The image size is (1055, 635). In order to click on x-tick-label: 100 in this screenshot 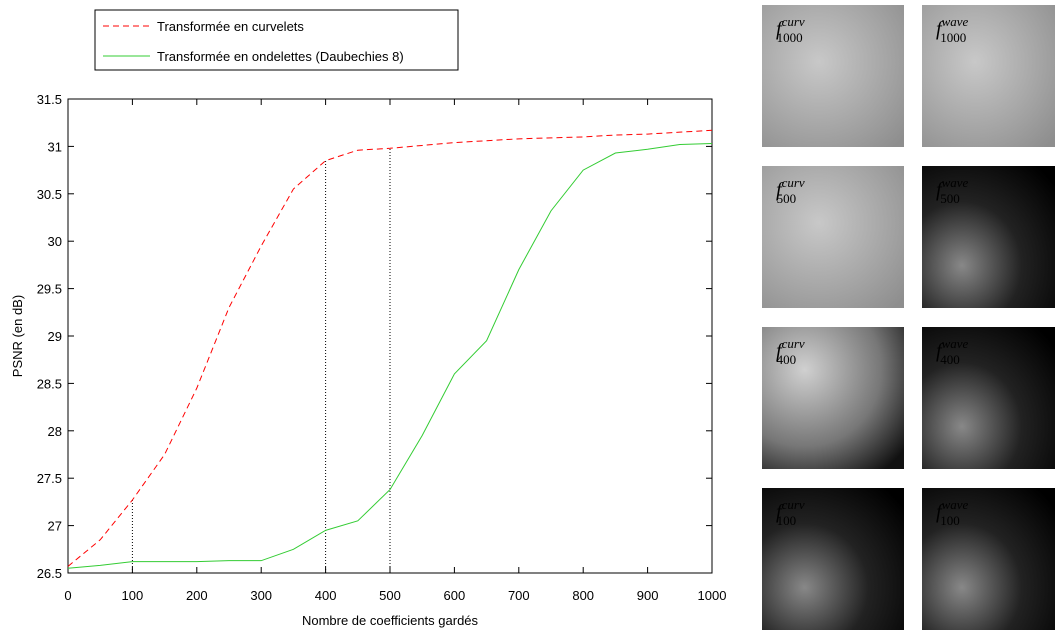, I will do `click(133, 595)`.